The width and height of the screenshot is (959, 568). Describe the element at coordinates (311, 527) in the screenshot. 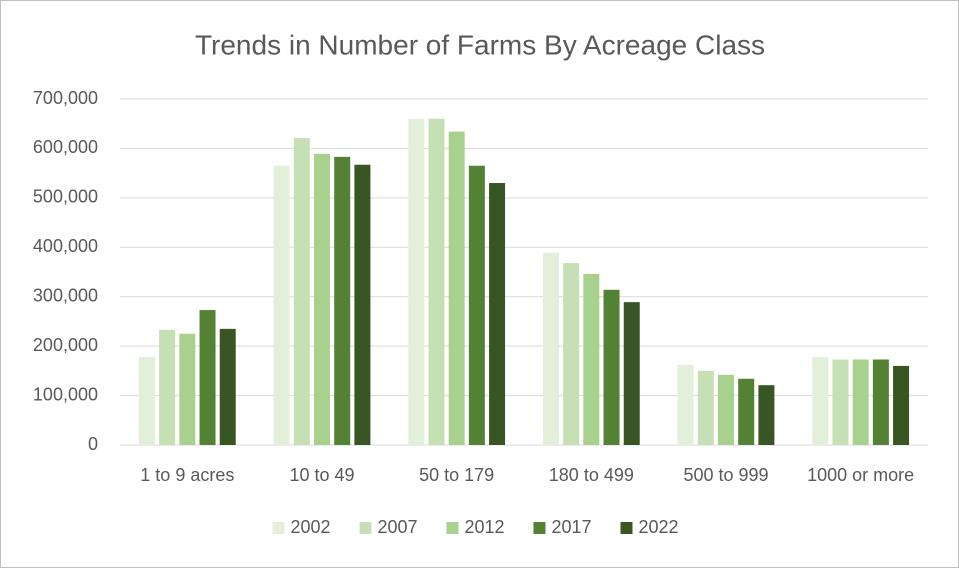

I see `legend-label: 2002` at that location.